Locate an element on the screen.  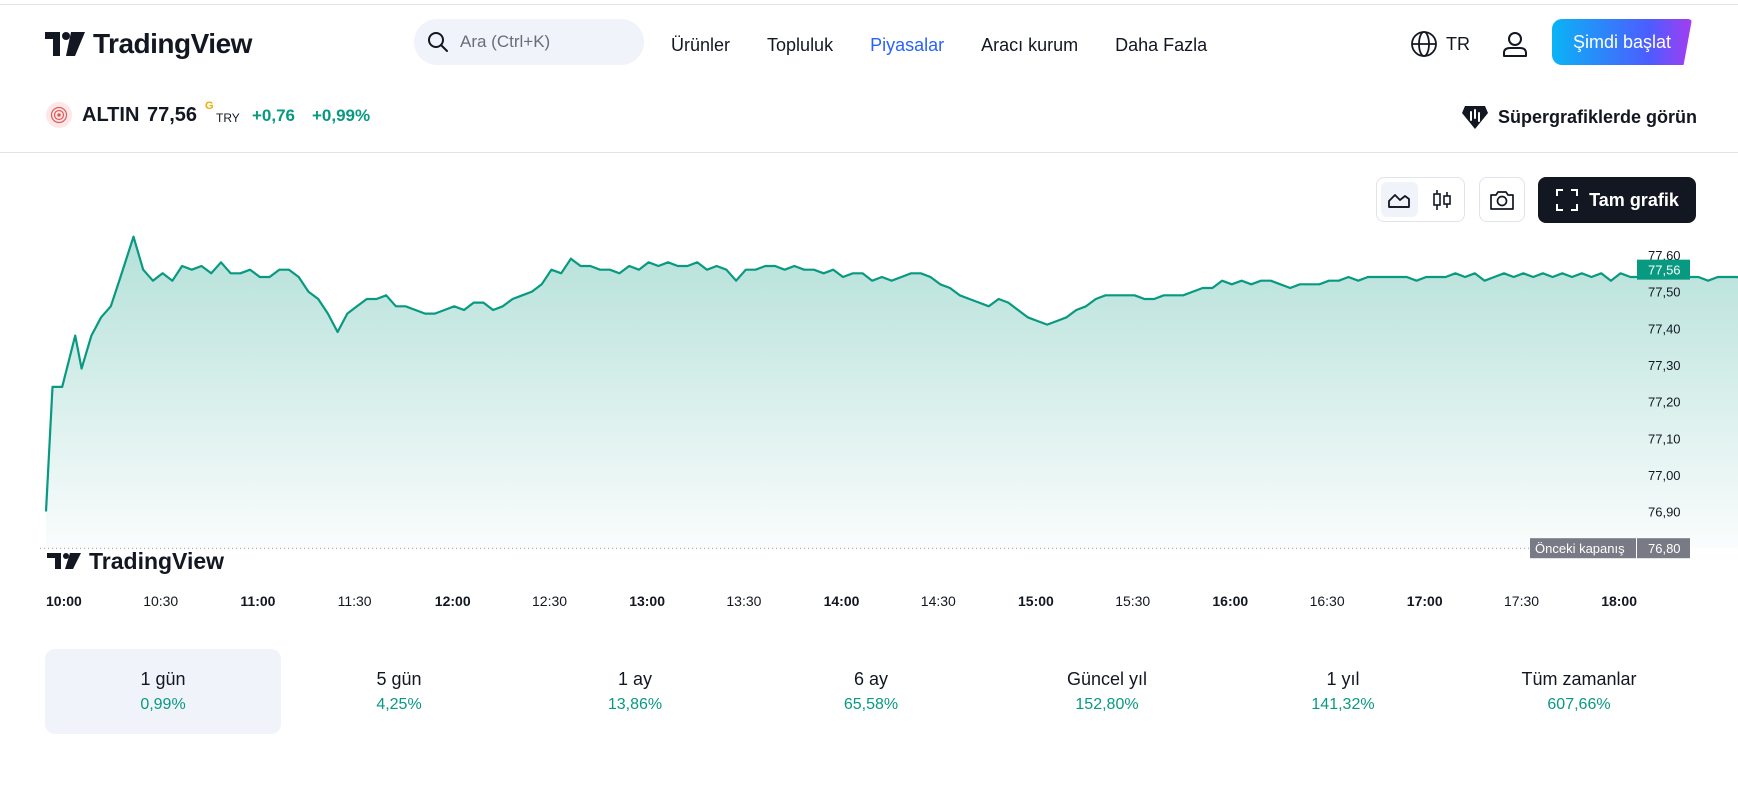
period-1d: 1 gün 0,99% is located at coordinates (163, 691).